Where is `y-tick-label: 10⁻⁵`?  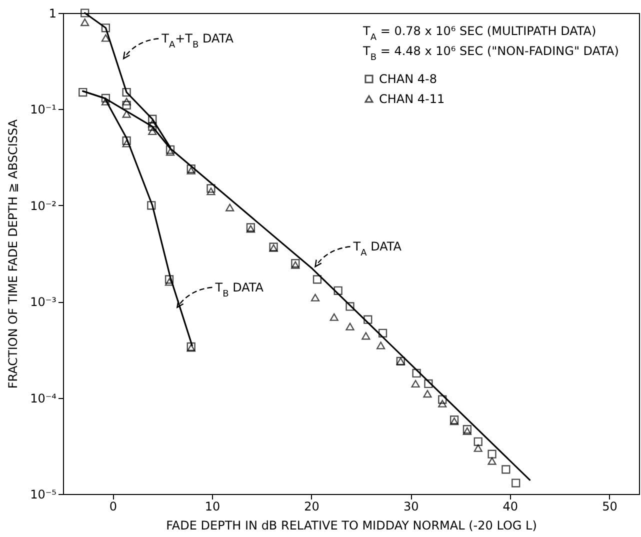
y-tick-label: 10⁻⁵ is located at coordinates (43, 495).